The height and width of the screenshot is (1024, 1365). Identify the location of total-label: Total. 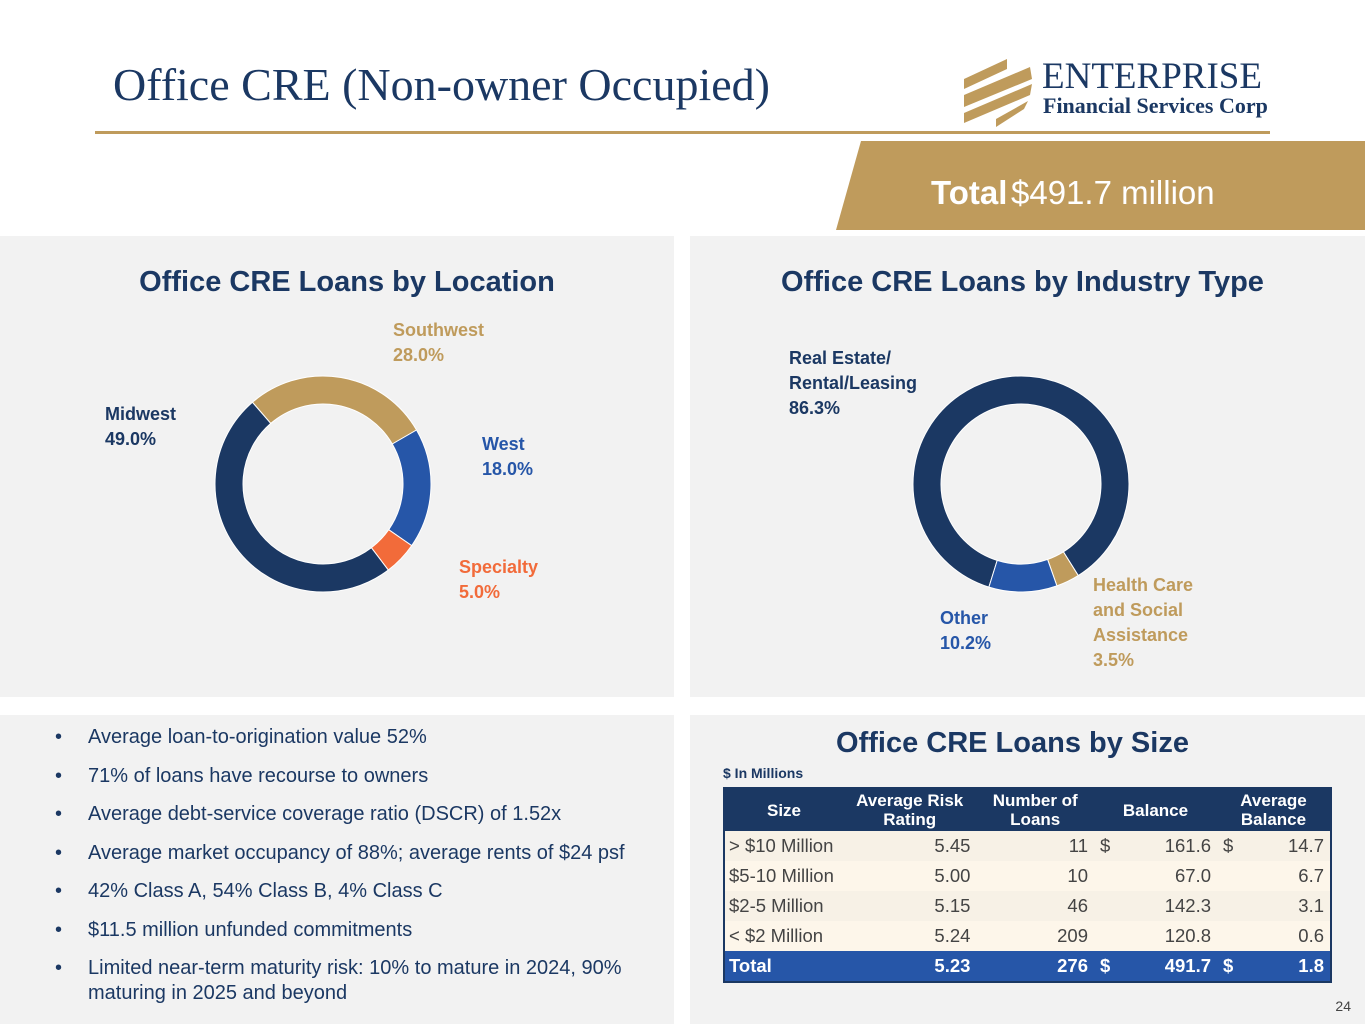
(969, 192).